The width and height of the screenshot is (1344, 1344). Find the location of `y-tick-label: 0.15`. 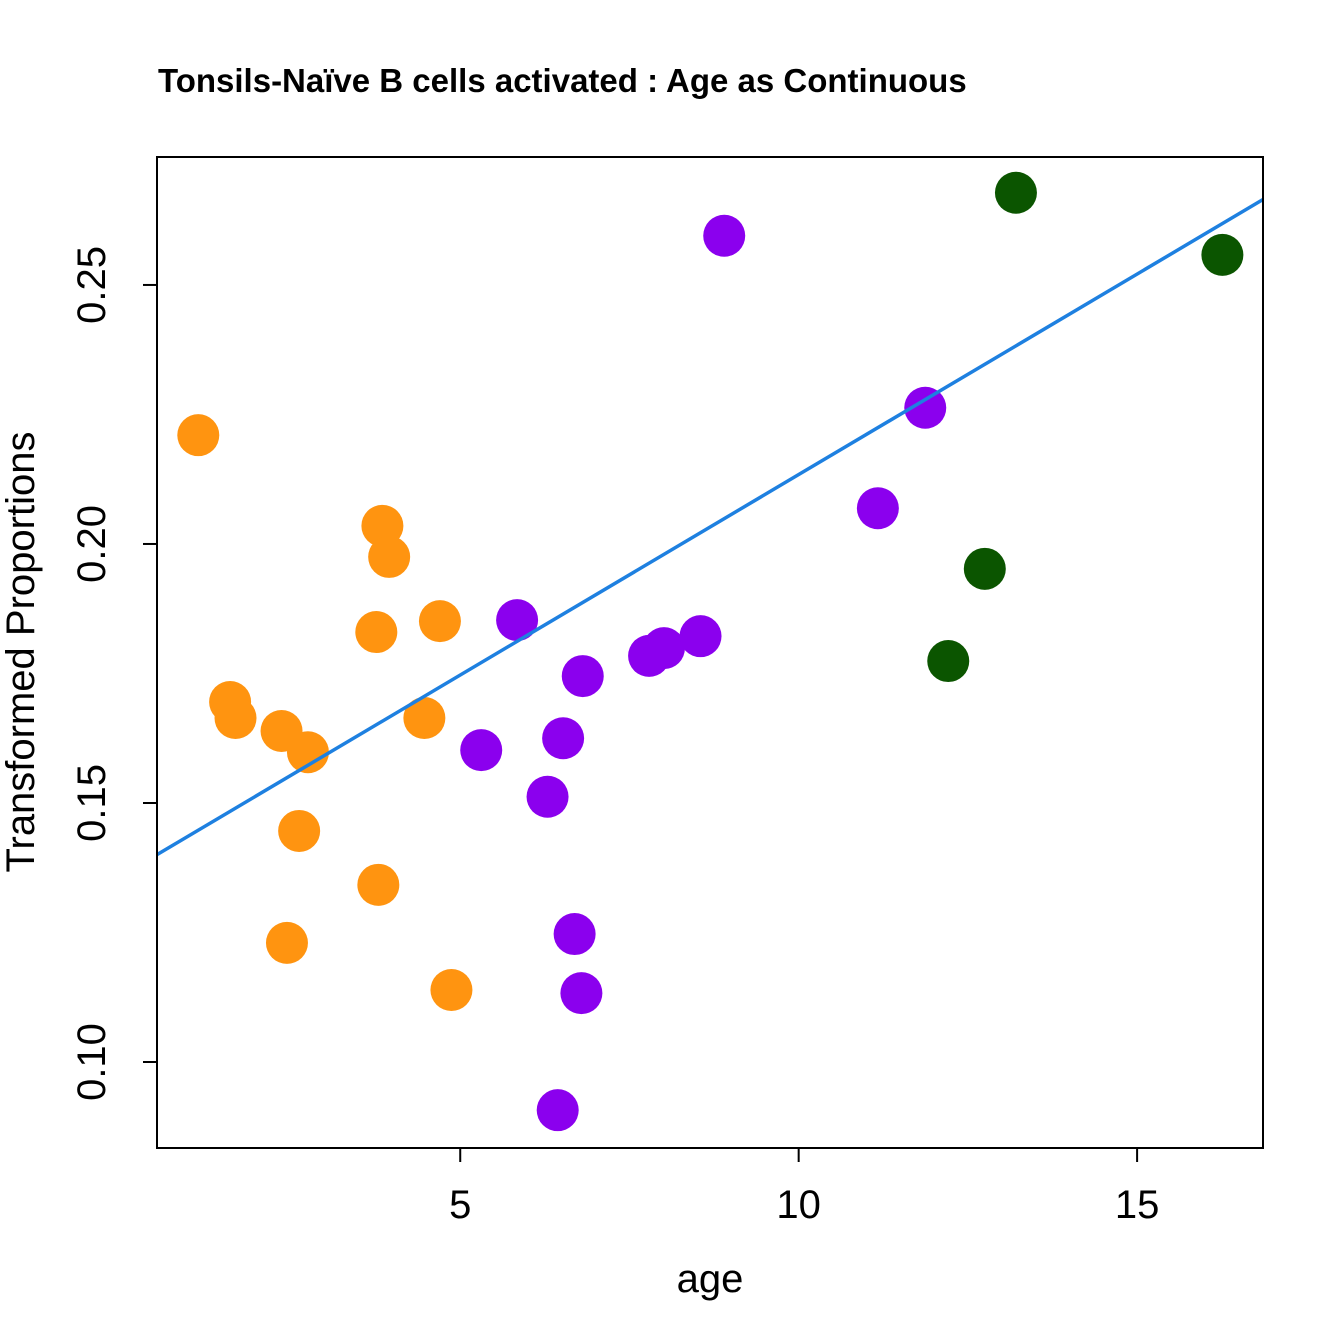

y-tick-label: 0.15 is located at coordinates (92, 803).